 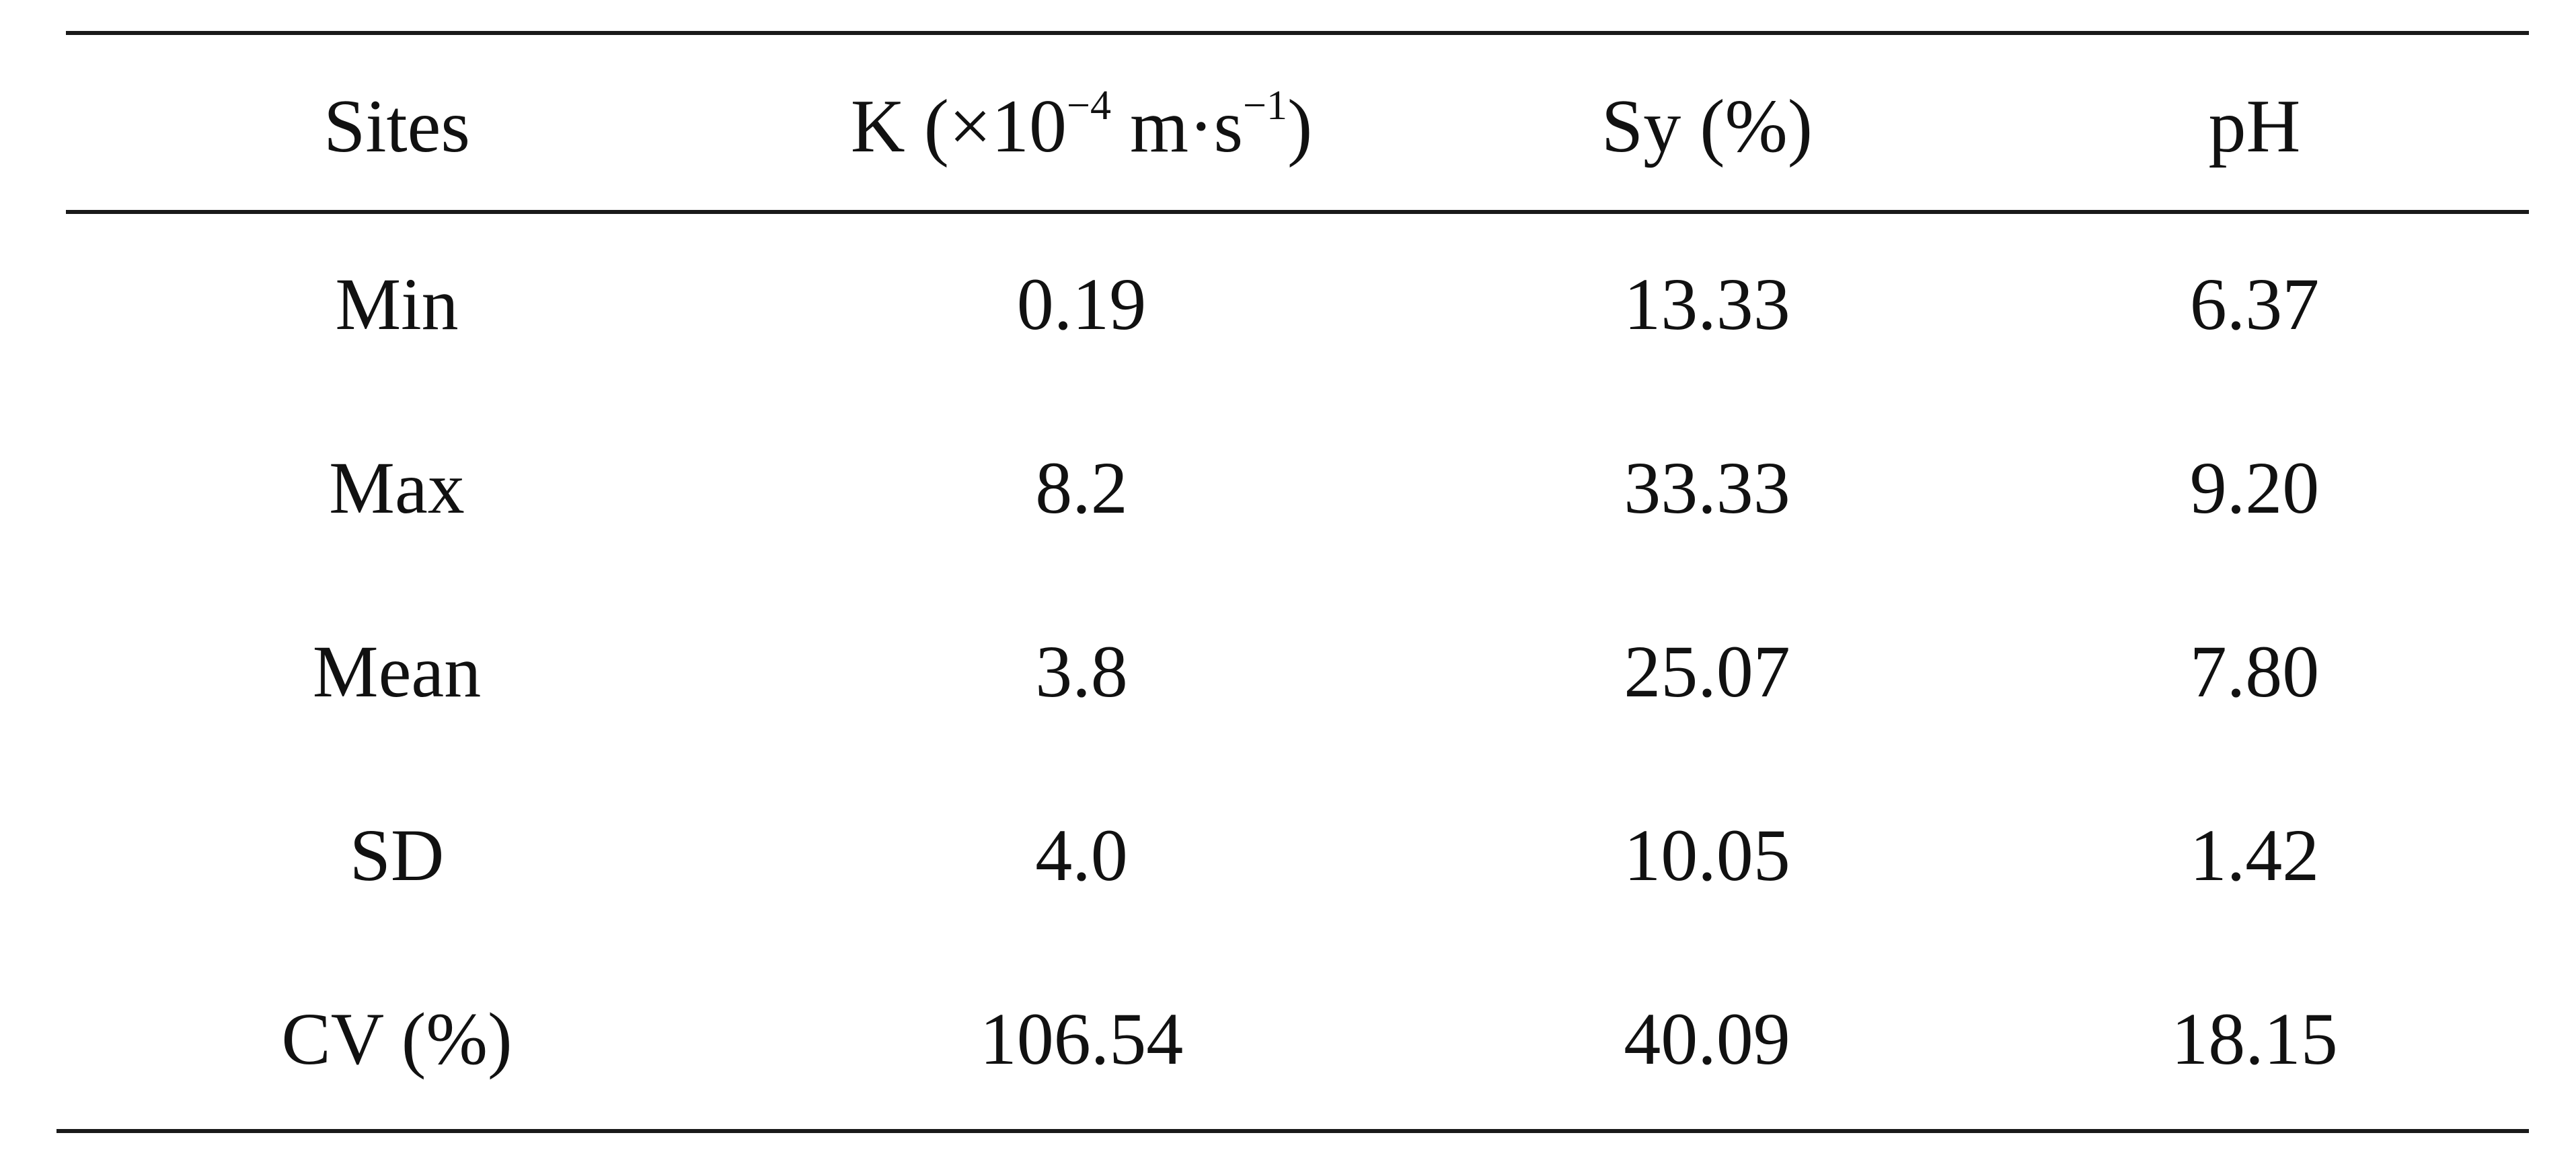 I want to click on row-k: 106.54, so click(x=1081, y=1039).